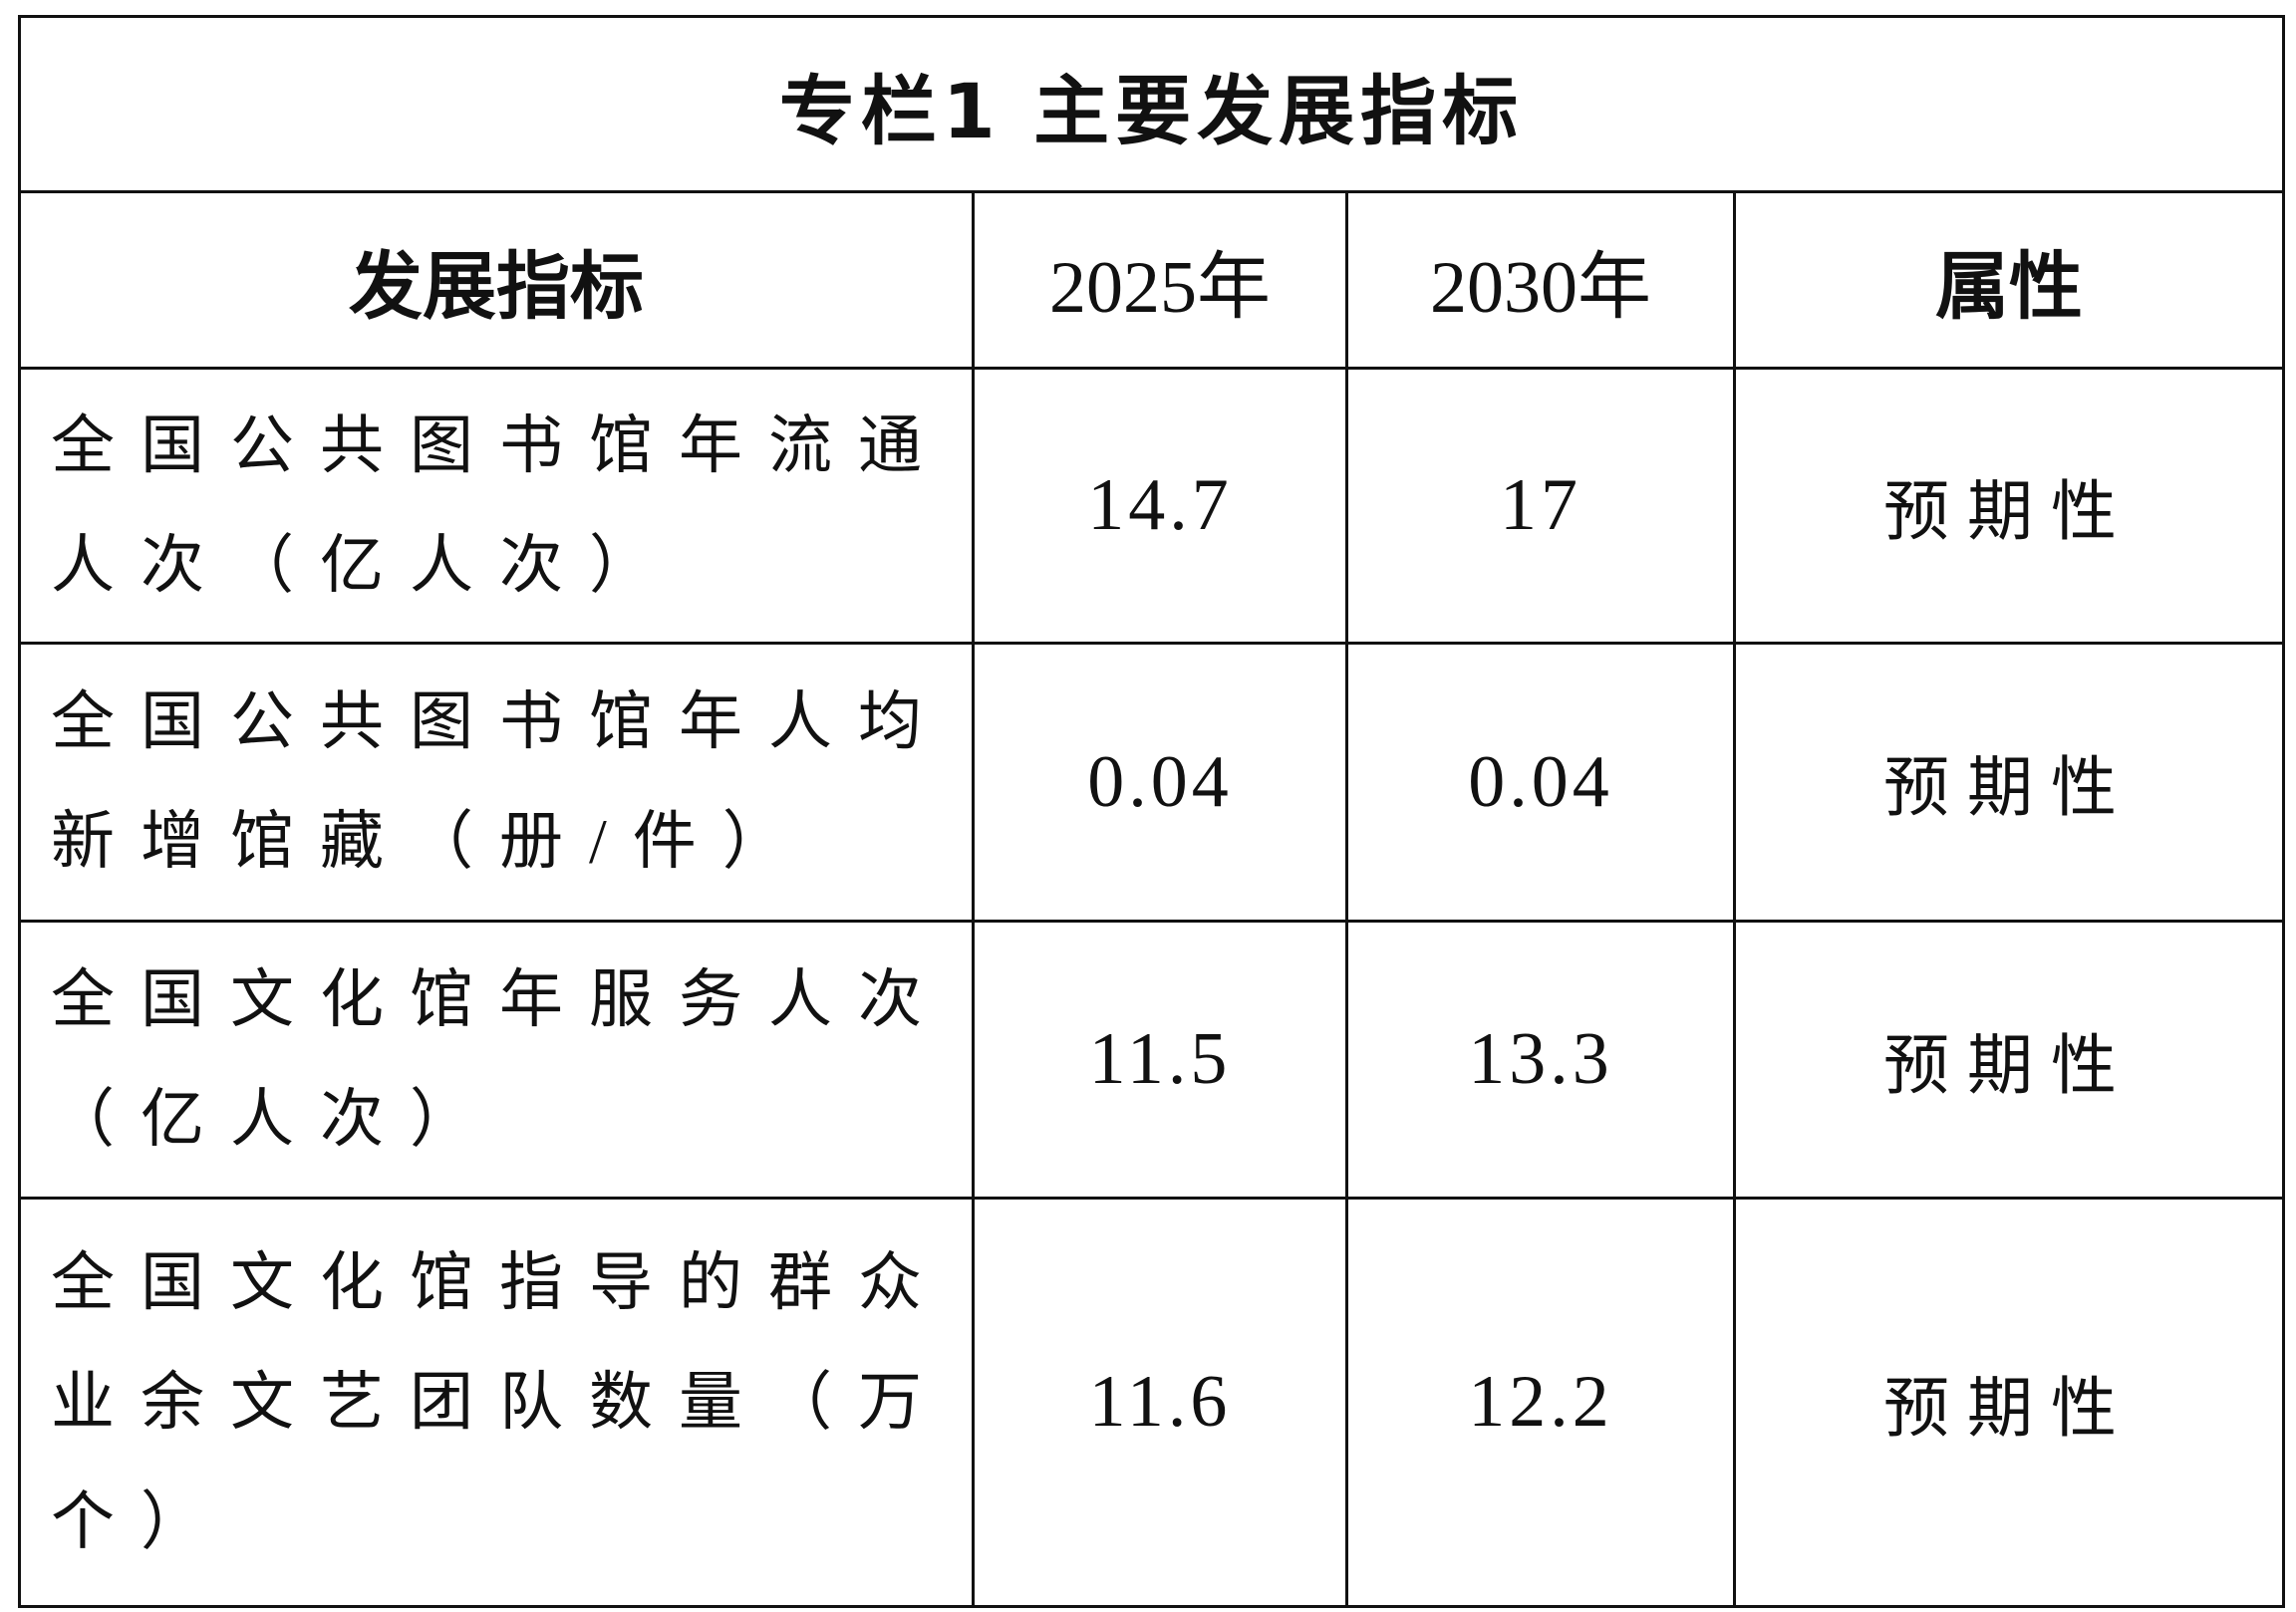 This screenshot has width=2296, height=1612. What do you see at coordinates (496, 1402) in the screenshot?
I see `indicator-name: 全国文化馆指导的群众业余文艺团队数量（万个）` at bounding box center [496, 1402].